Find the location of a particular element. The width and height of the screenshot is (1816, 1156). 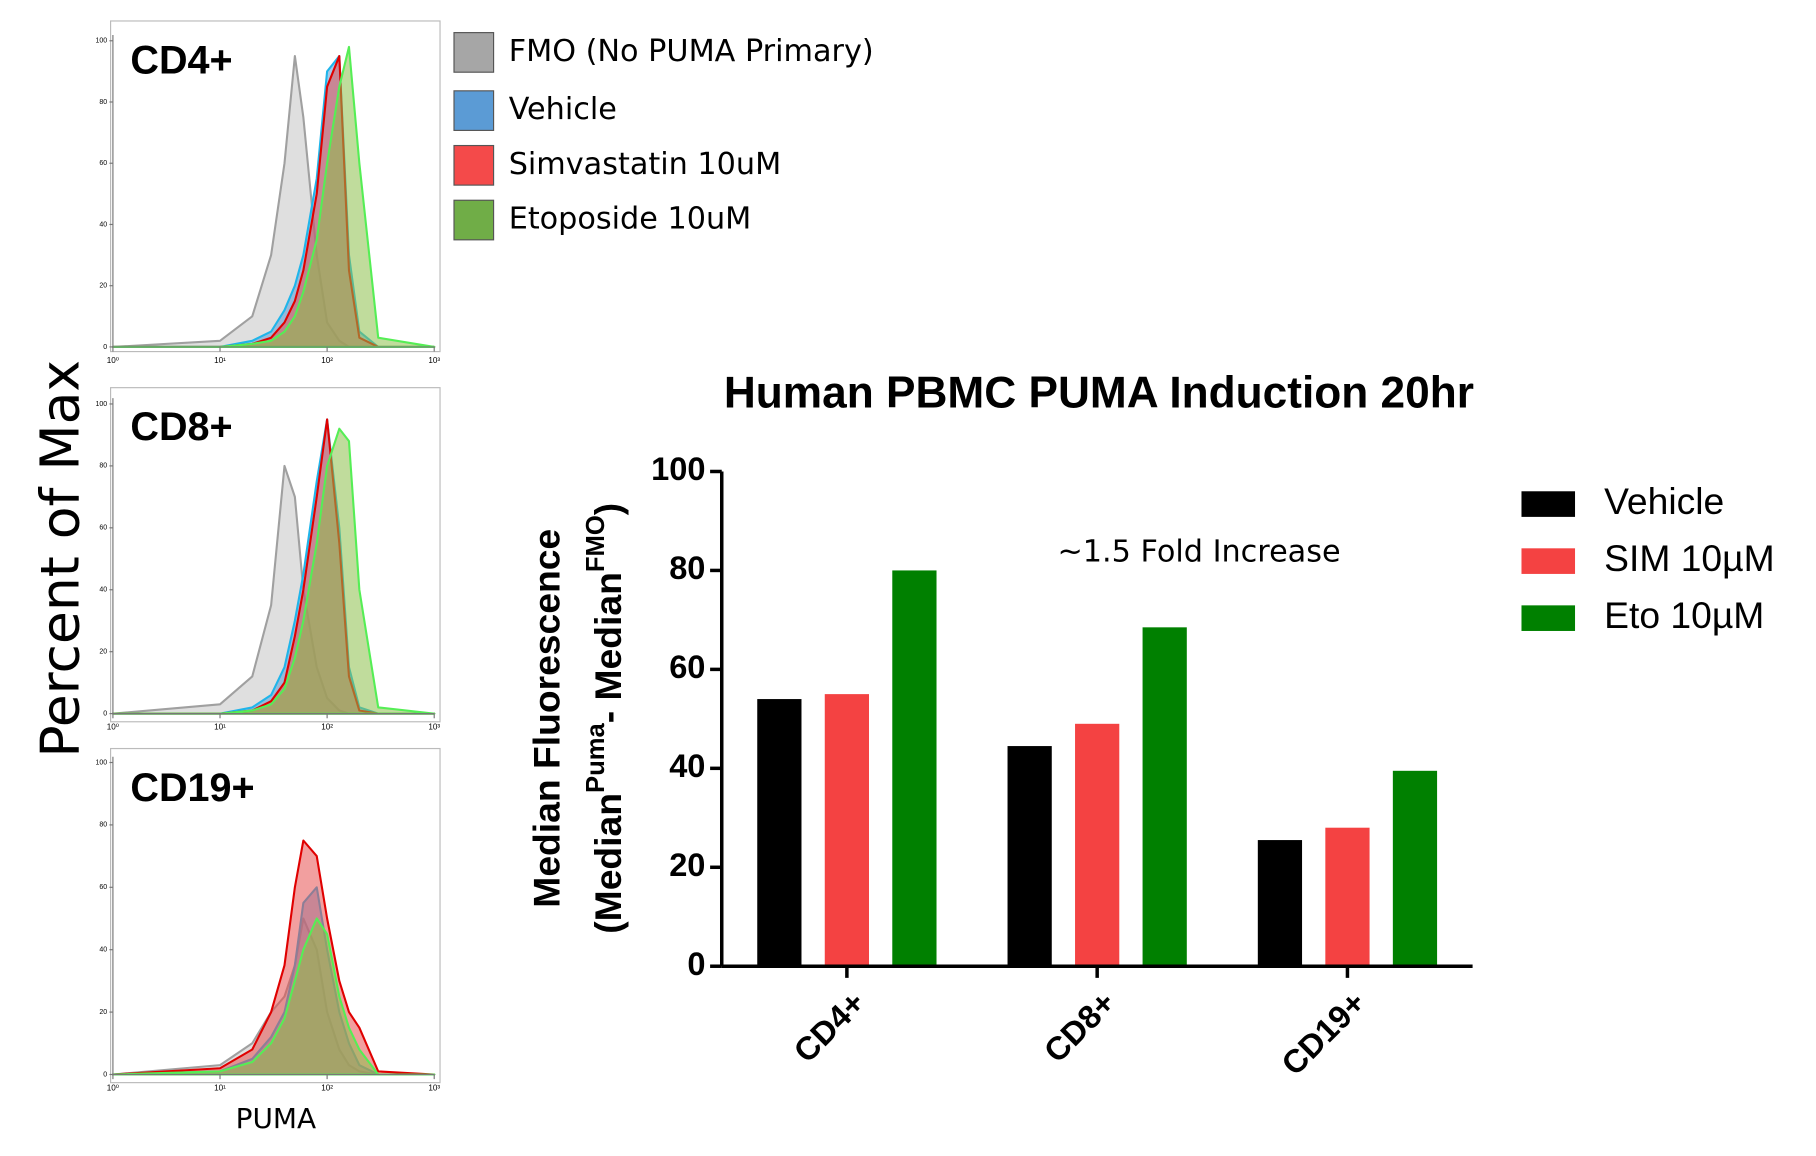

y-label-part: Puma is located at coordinates (596, 757).